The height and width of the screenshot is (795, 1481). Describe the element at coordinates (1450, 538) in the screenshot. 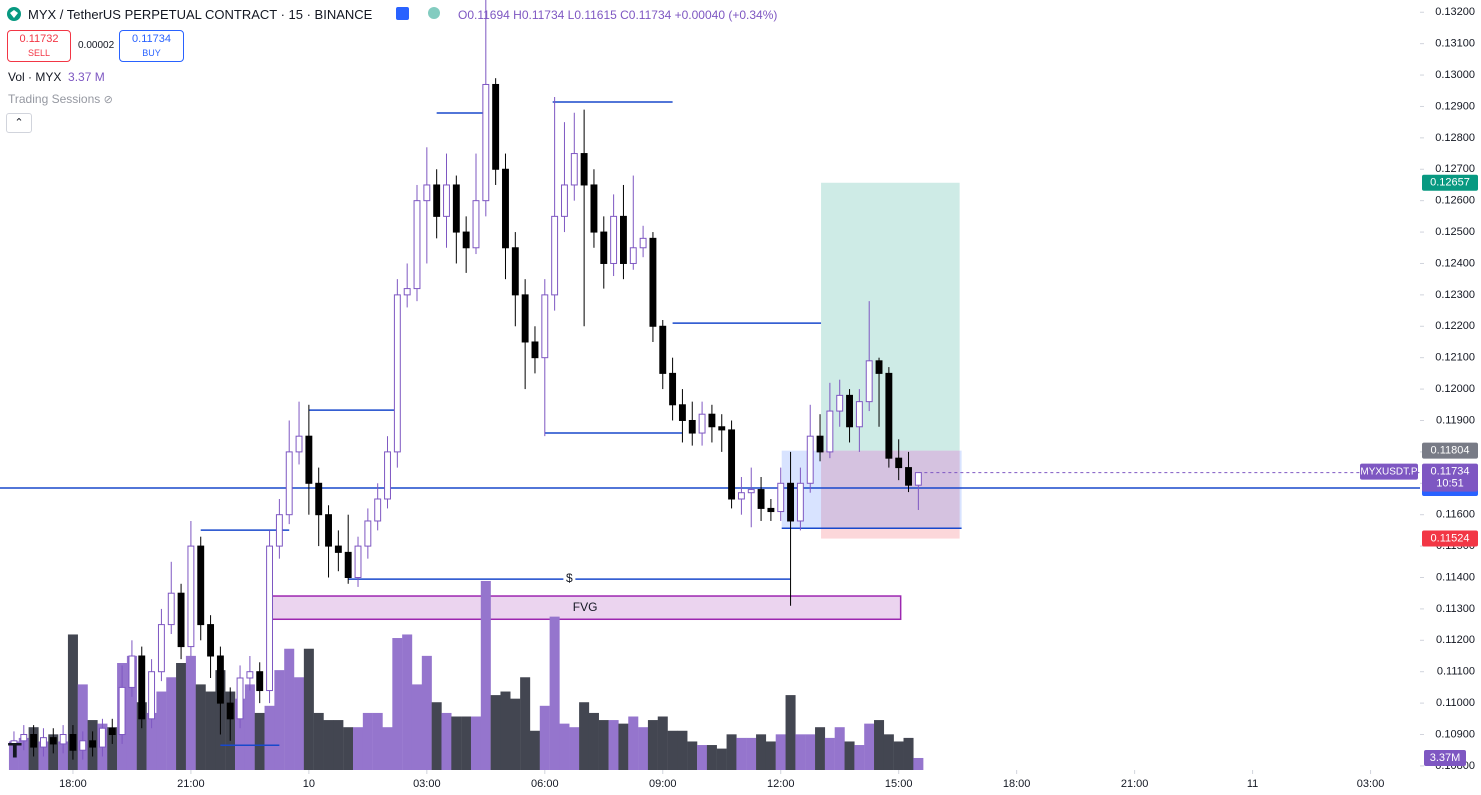

I see `stop-badge: 0.11524` at that location.